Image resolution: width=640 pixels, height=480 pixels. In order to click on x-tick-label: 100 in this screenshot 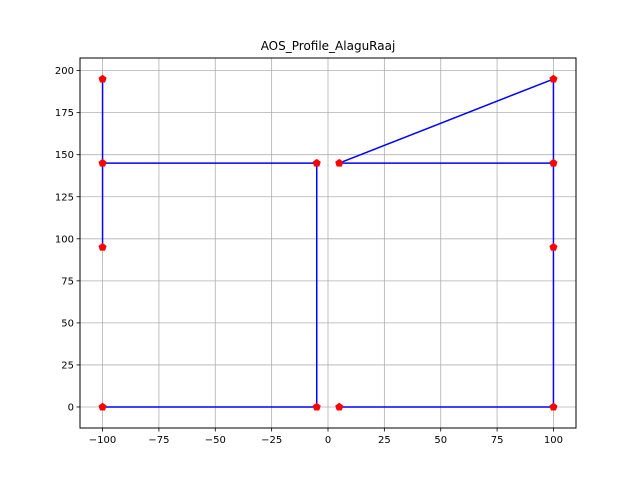, I will do `click(553, 440)`.